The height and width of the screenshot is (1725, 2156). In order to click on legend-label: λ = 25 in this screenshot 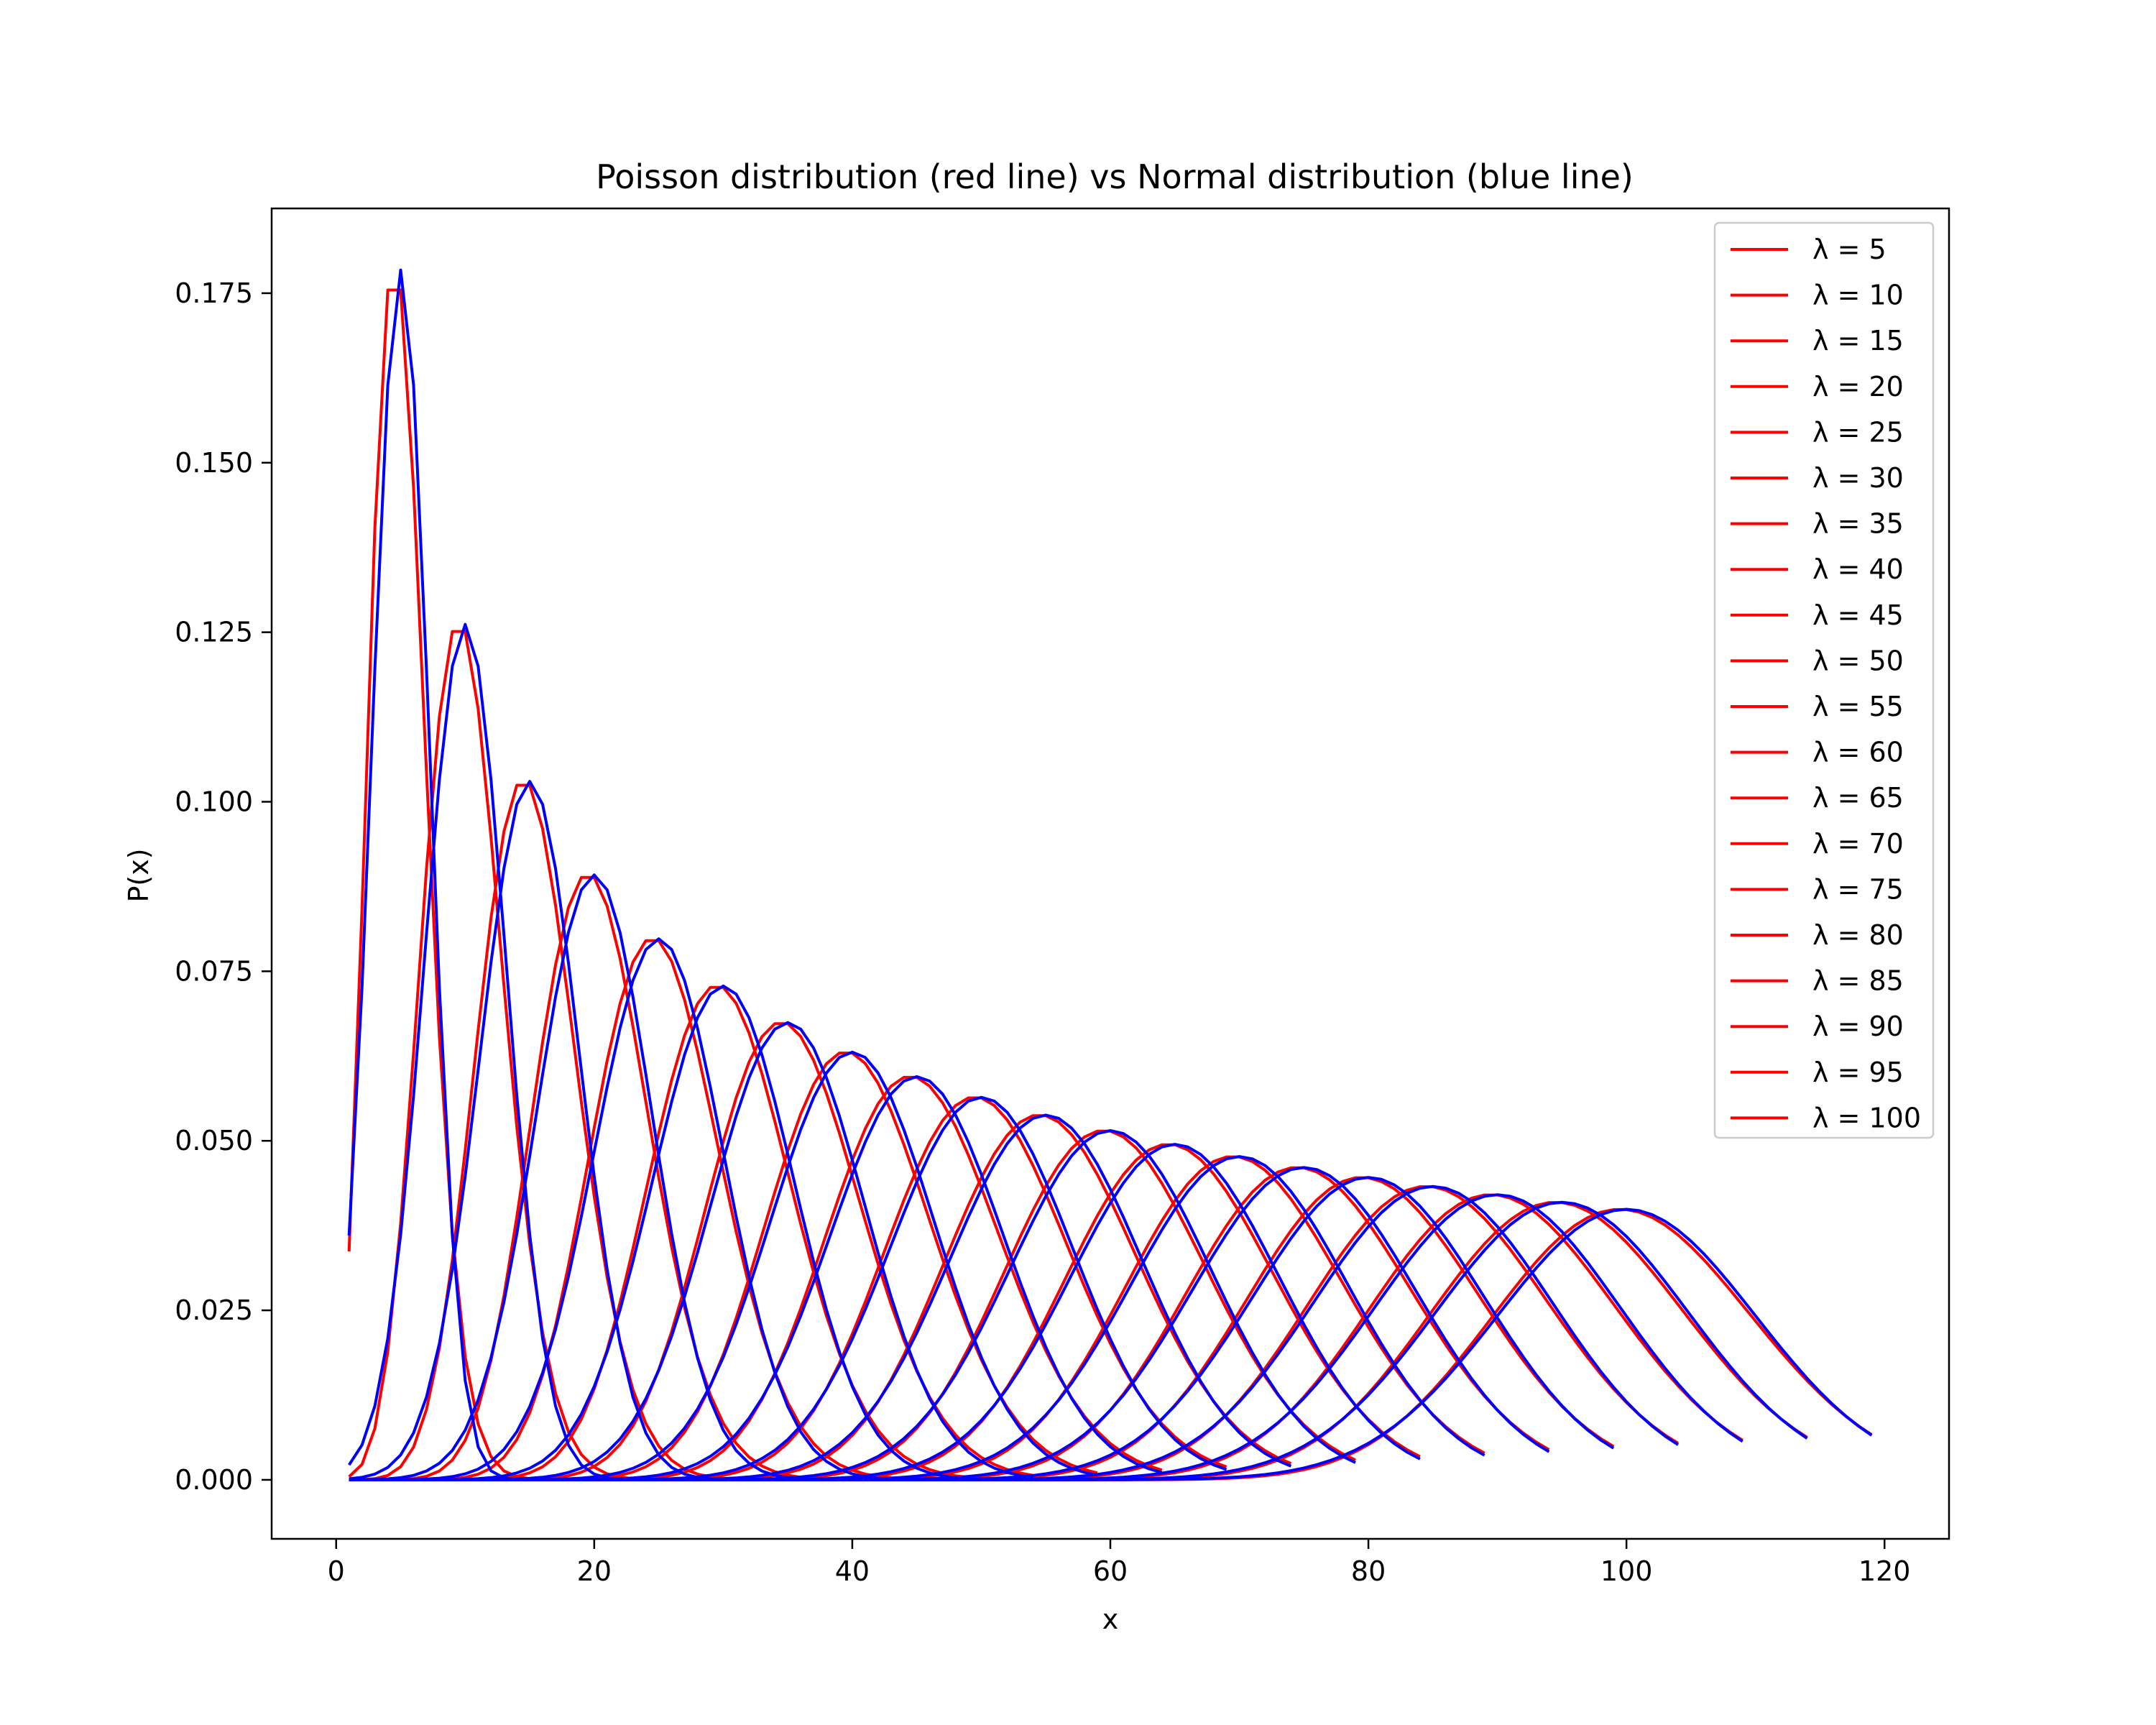, I will do `click(1858, 432)`.